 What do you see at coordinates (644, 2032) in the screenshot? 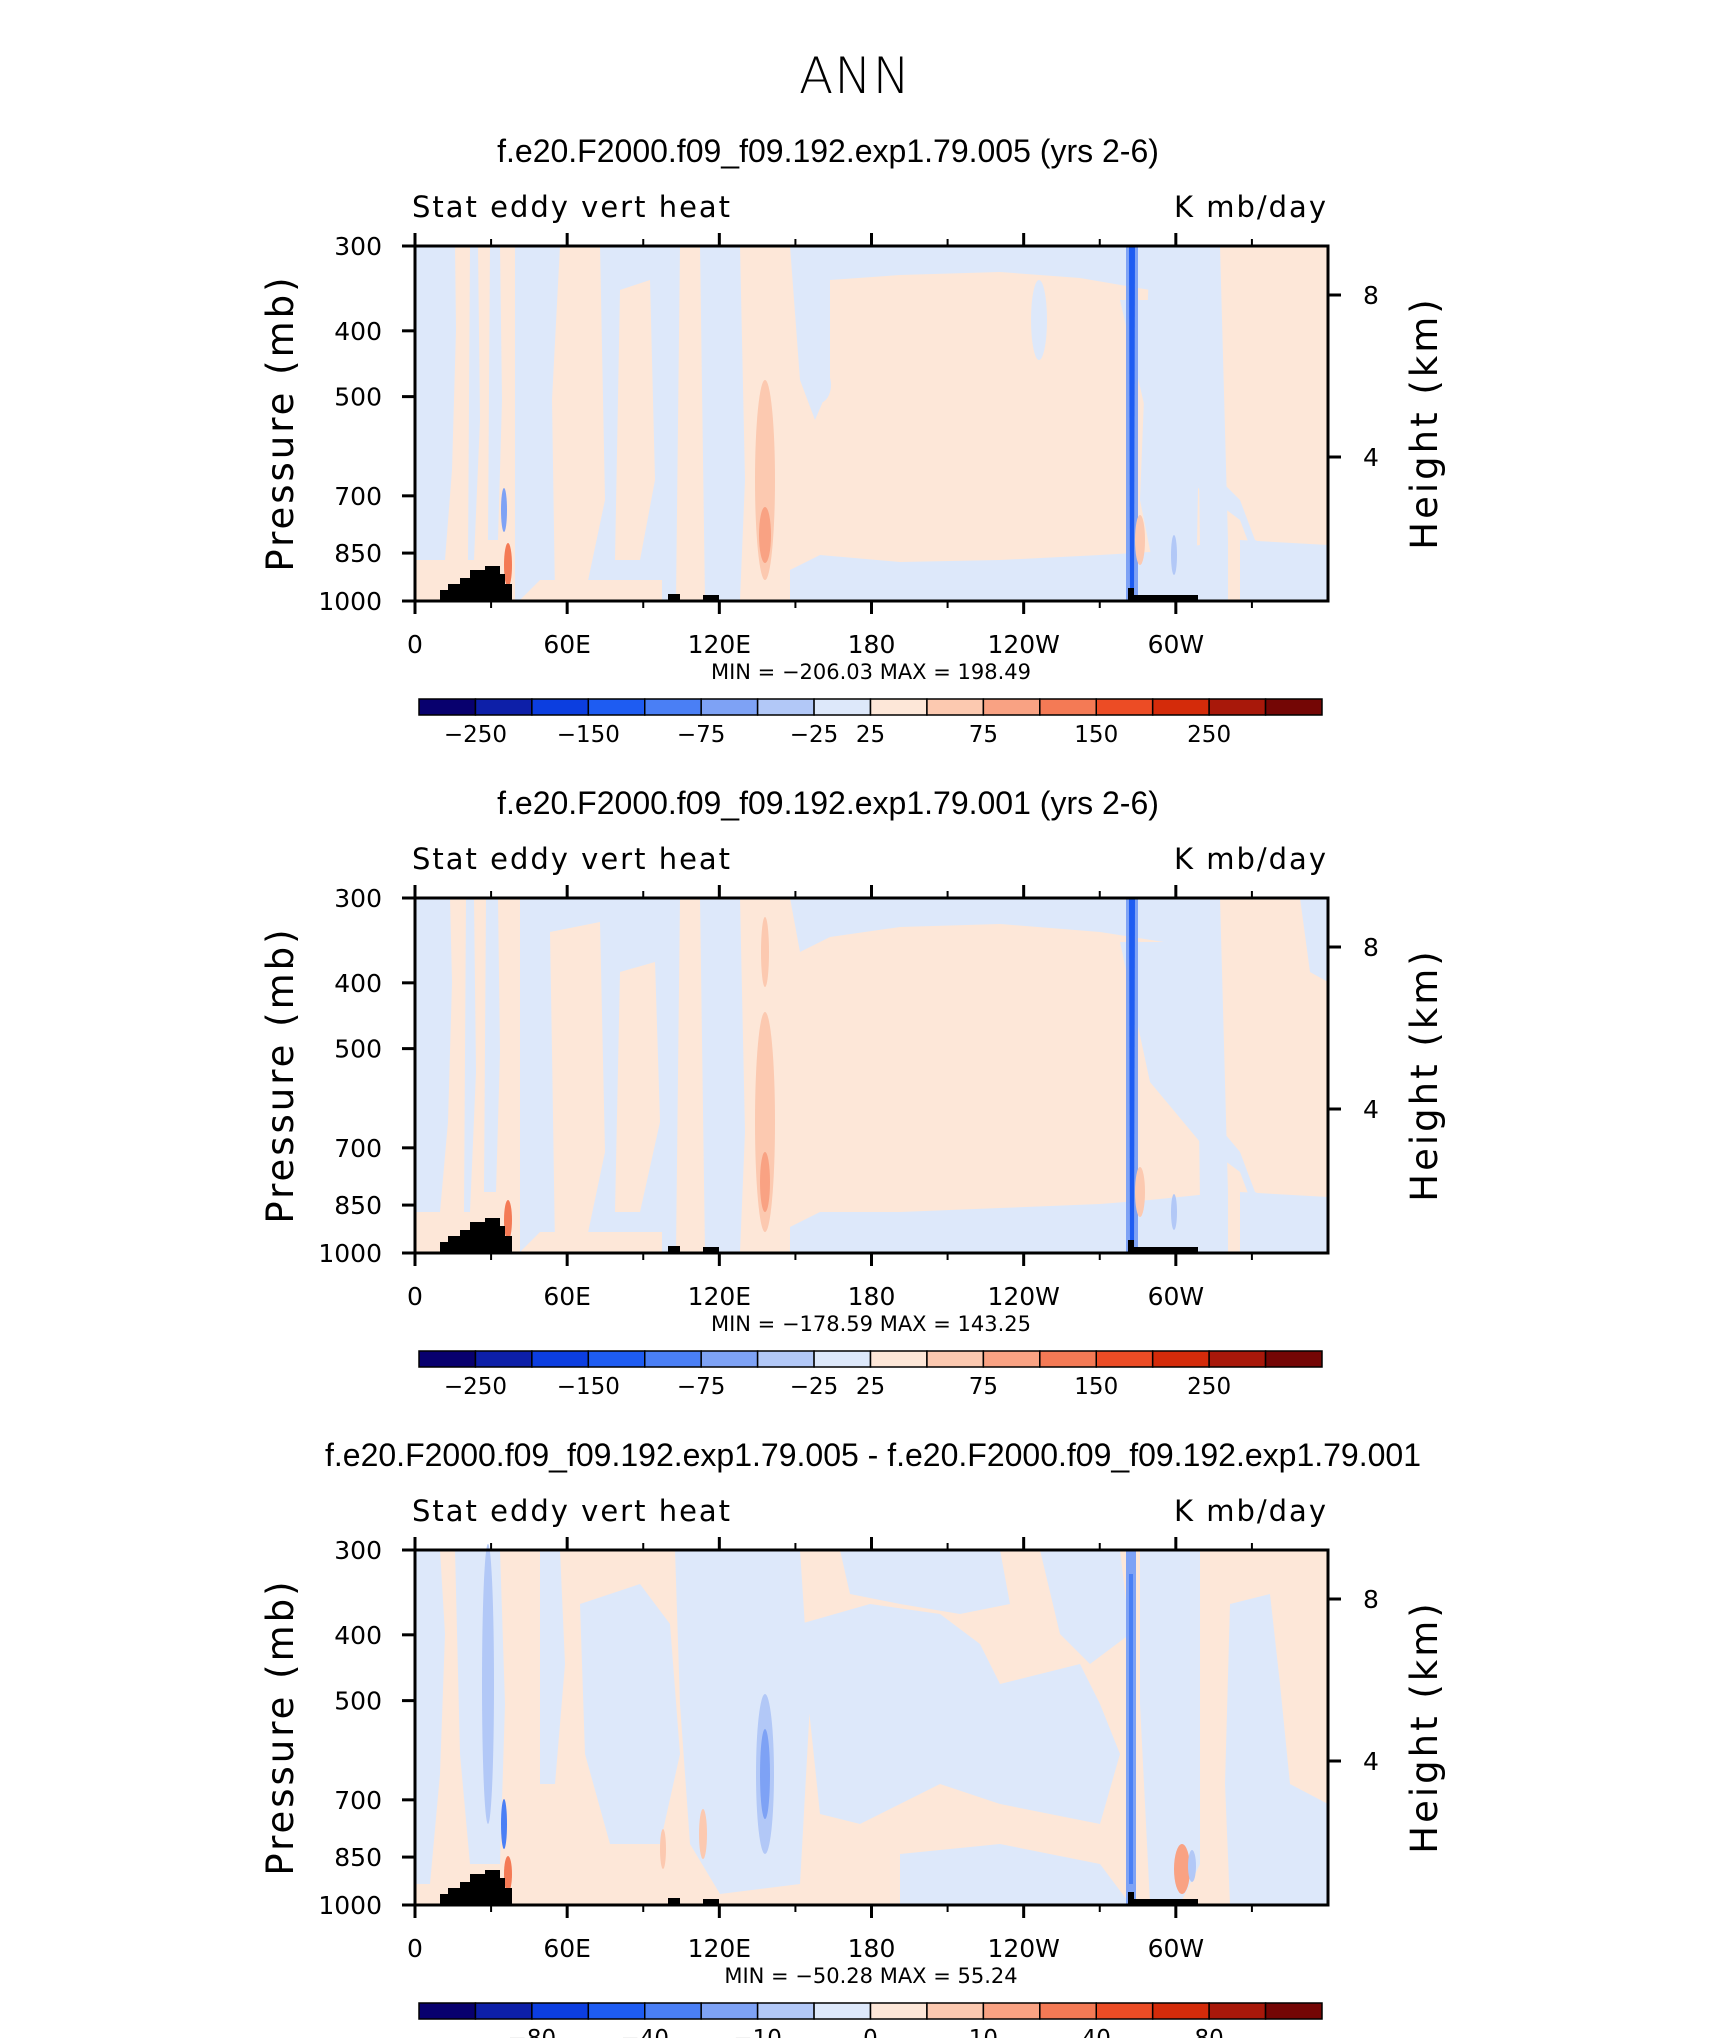
I see `colorbar-label: −40` at bounding box center [644, 2032].